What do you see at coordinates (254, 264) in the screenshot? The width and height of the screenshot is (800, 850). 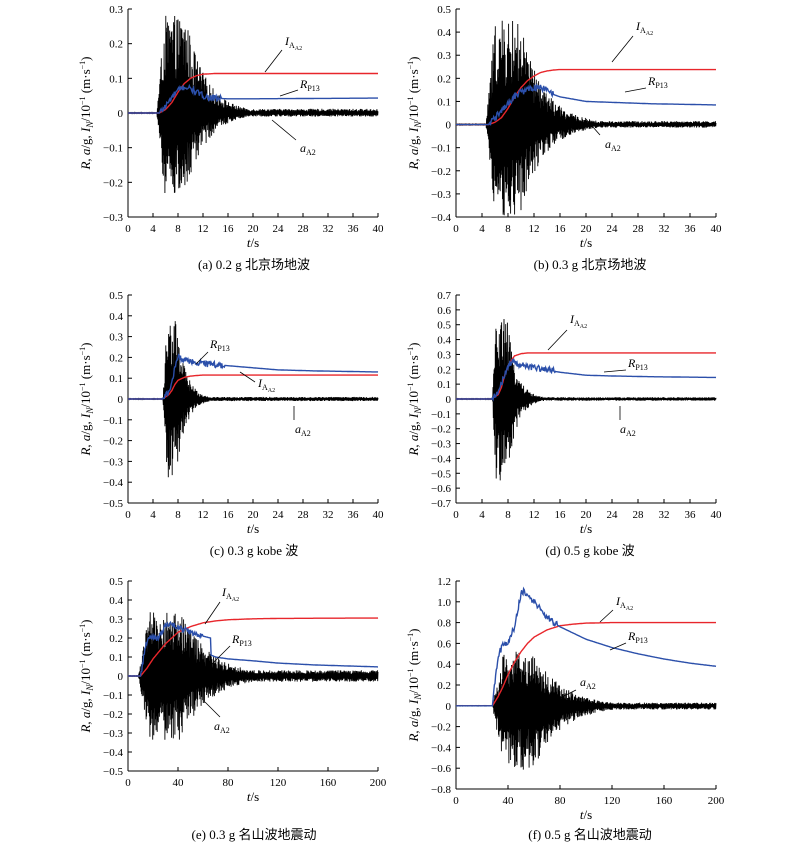 I see `caption-a: (a) 0.2 g 北京场地波` at bounding box center [254, 264].